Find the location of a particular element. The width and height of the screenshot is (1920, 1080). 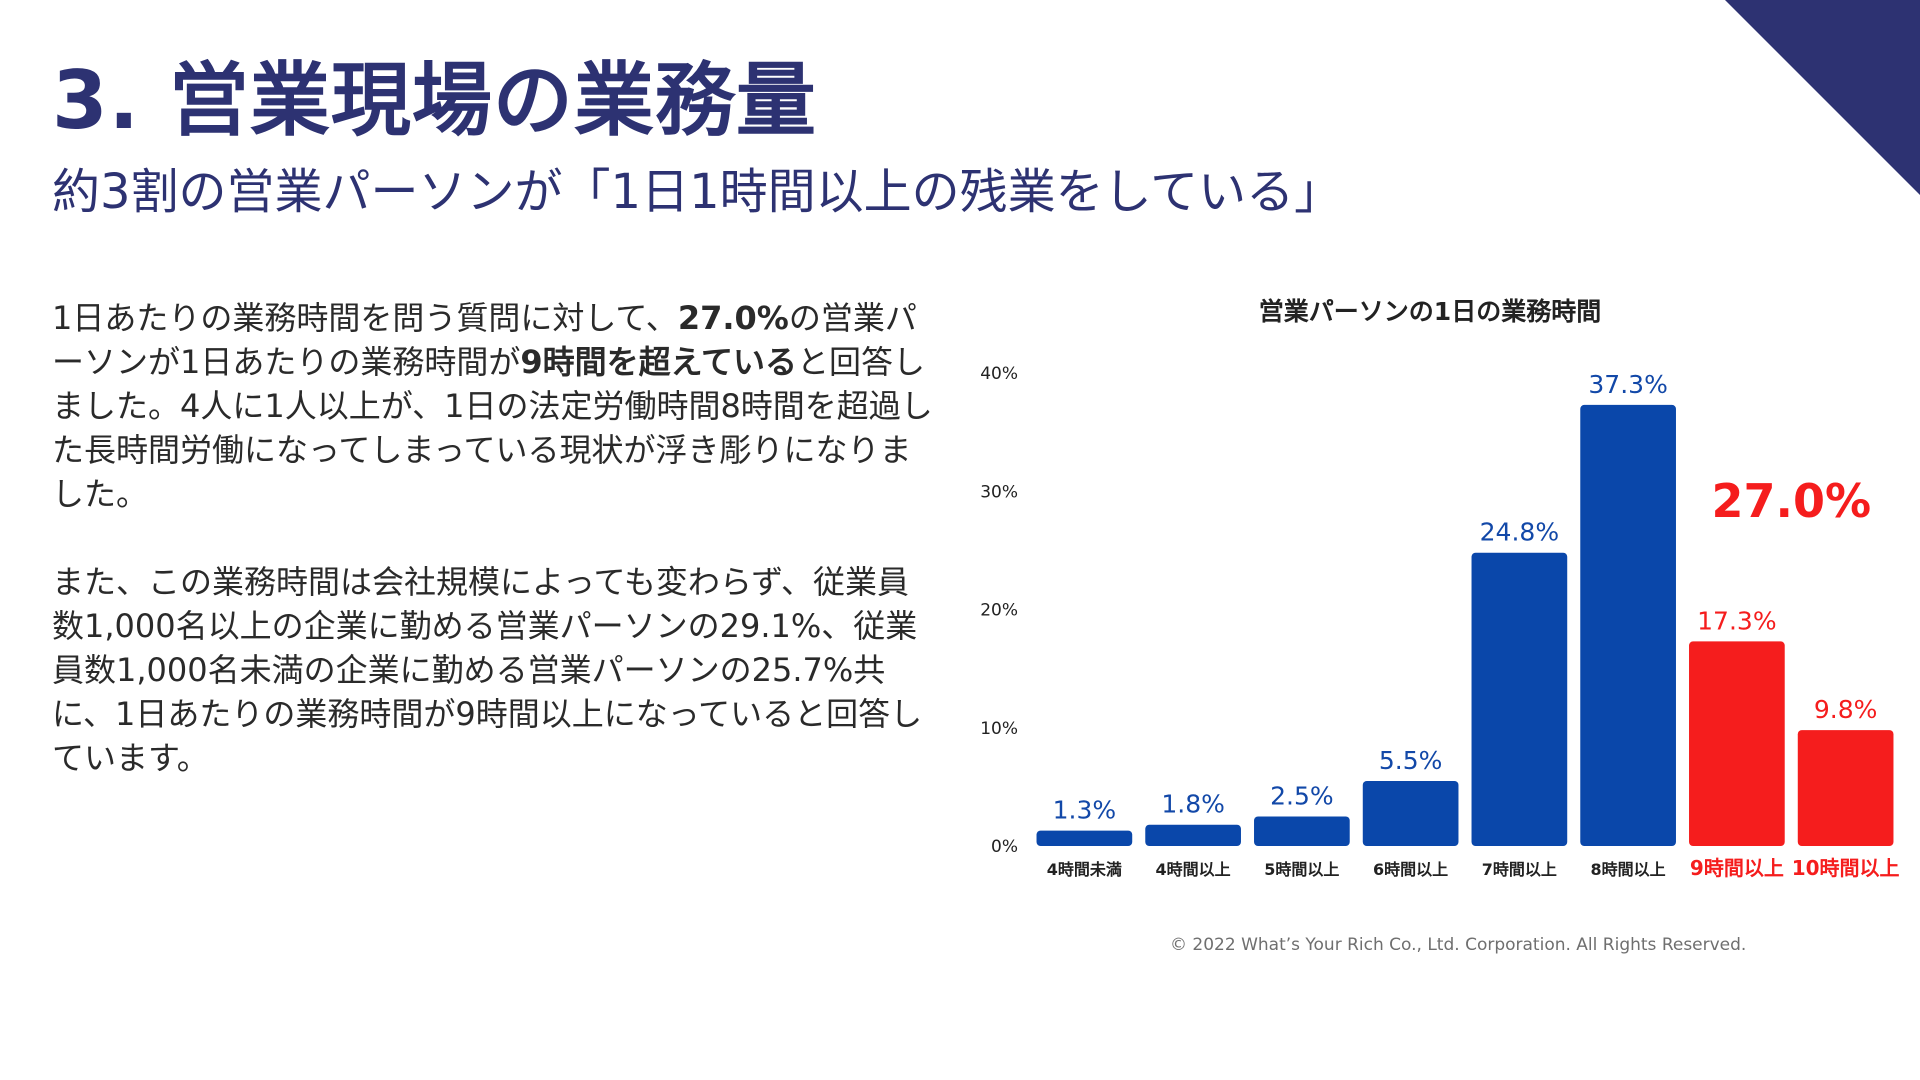

paragraph-1-line-5: した。 is located at coordinates (497, 494).